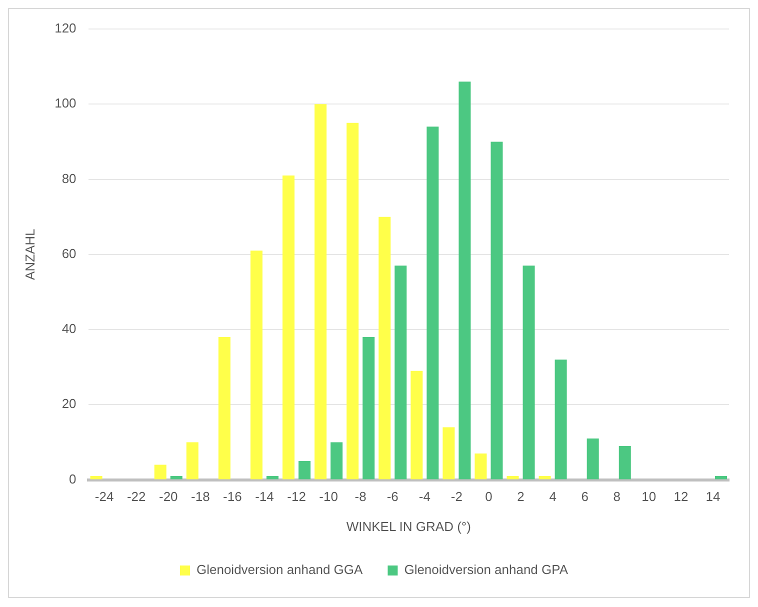 The image size is (758, 607). I want to click on x-tick-label: 14, so click(713, 496).